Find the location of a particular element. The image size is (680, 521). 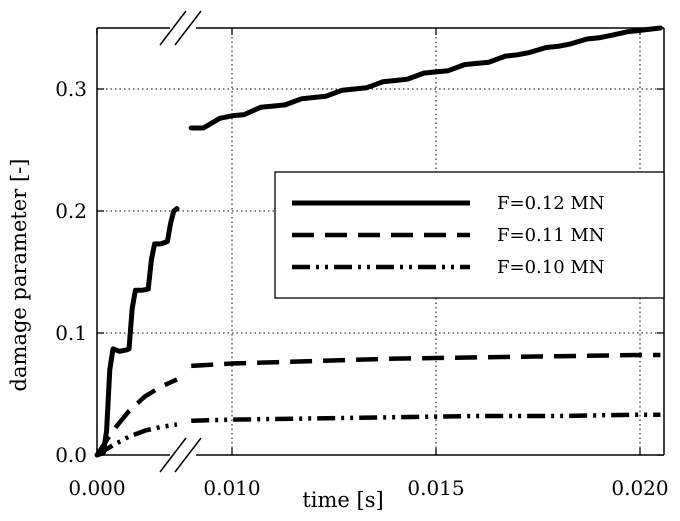

x-tick-label: 0.015 is located at coordinates (435, 488).